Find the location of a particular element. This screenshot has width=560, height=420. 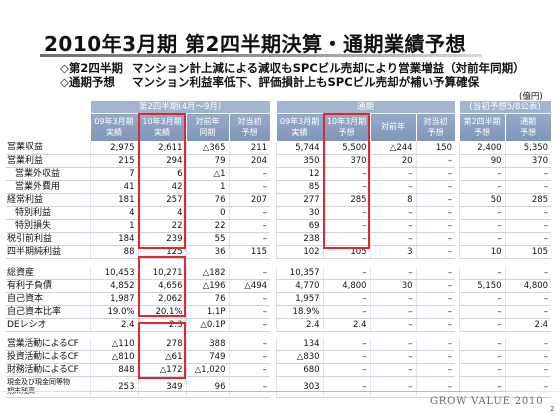

row-label-text: 営業外費用 is located at coordinates (38, 186).